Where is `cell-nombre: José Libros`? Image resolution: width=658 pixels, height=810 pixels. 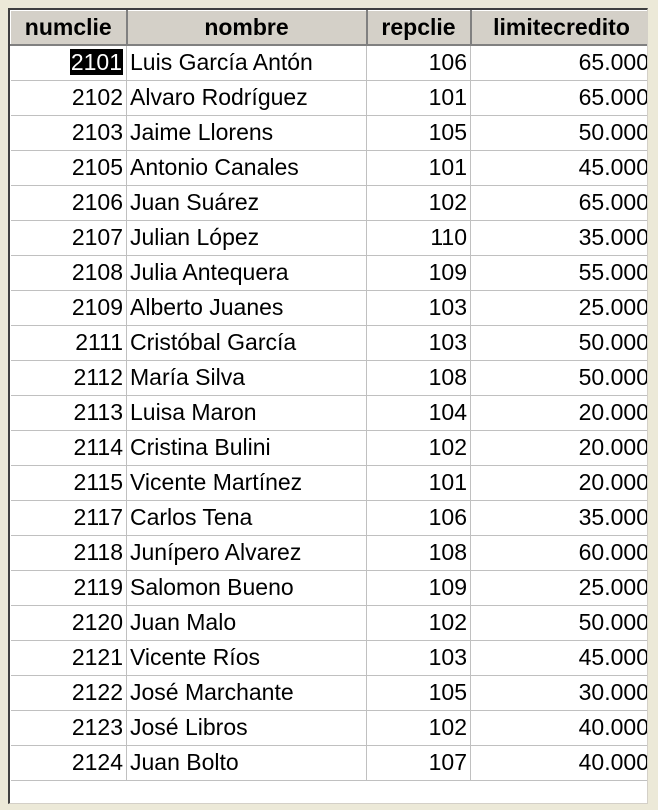 cell-nombre: José Libros is located at coordinates (246, 728).